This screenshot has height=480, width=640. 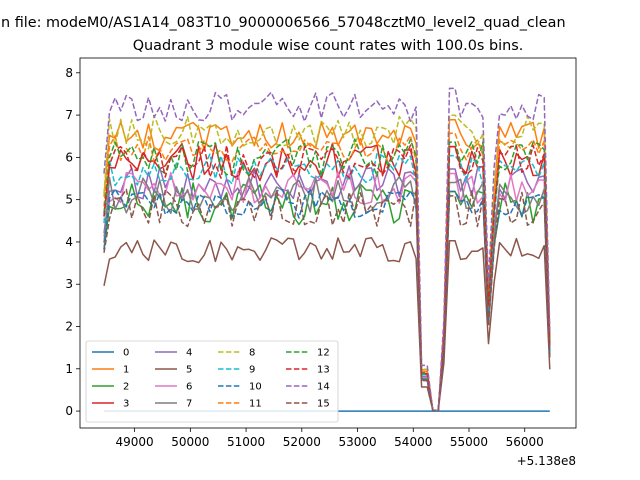 What do you see at coordinates (246, 442) in the screenshot?
I see `x-tick-label: 51000` at bounding box center [246, 442].